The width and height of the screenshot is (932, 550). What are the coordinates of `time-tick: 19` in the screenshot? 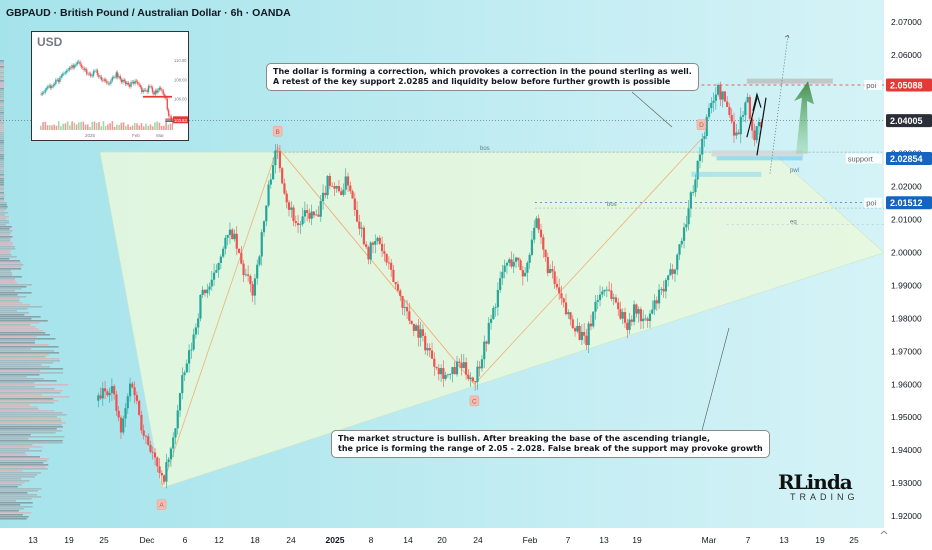 It's located at (69, 540).